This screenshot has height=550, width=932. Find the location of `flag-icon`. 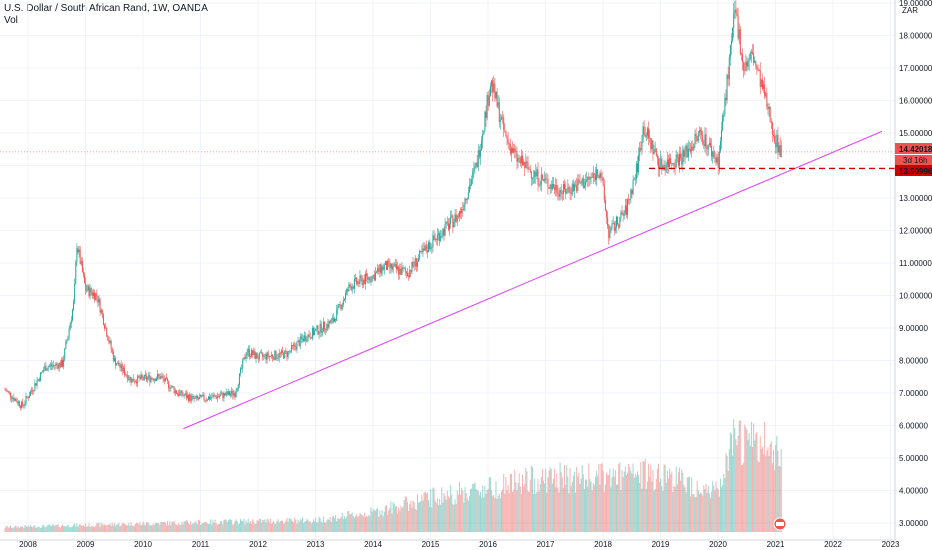

flag-icon is located at coordinates (780, 524).